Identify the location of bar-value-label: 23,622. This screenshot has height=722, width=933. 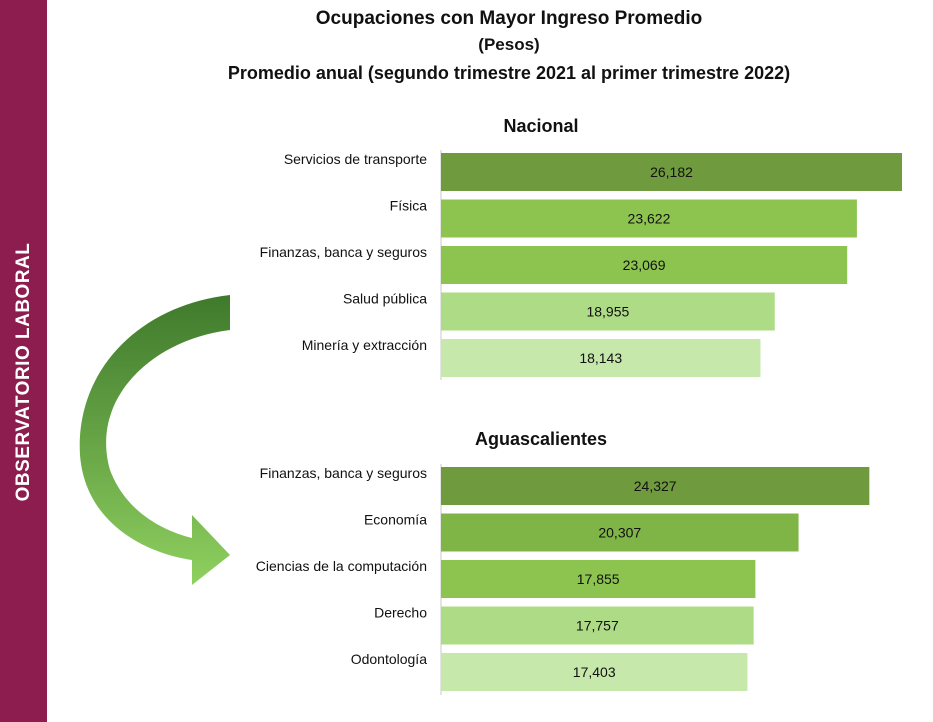
(649, 219).